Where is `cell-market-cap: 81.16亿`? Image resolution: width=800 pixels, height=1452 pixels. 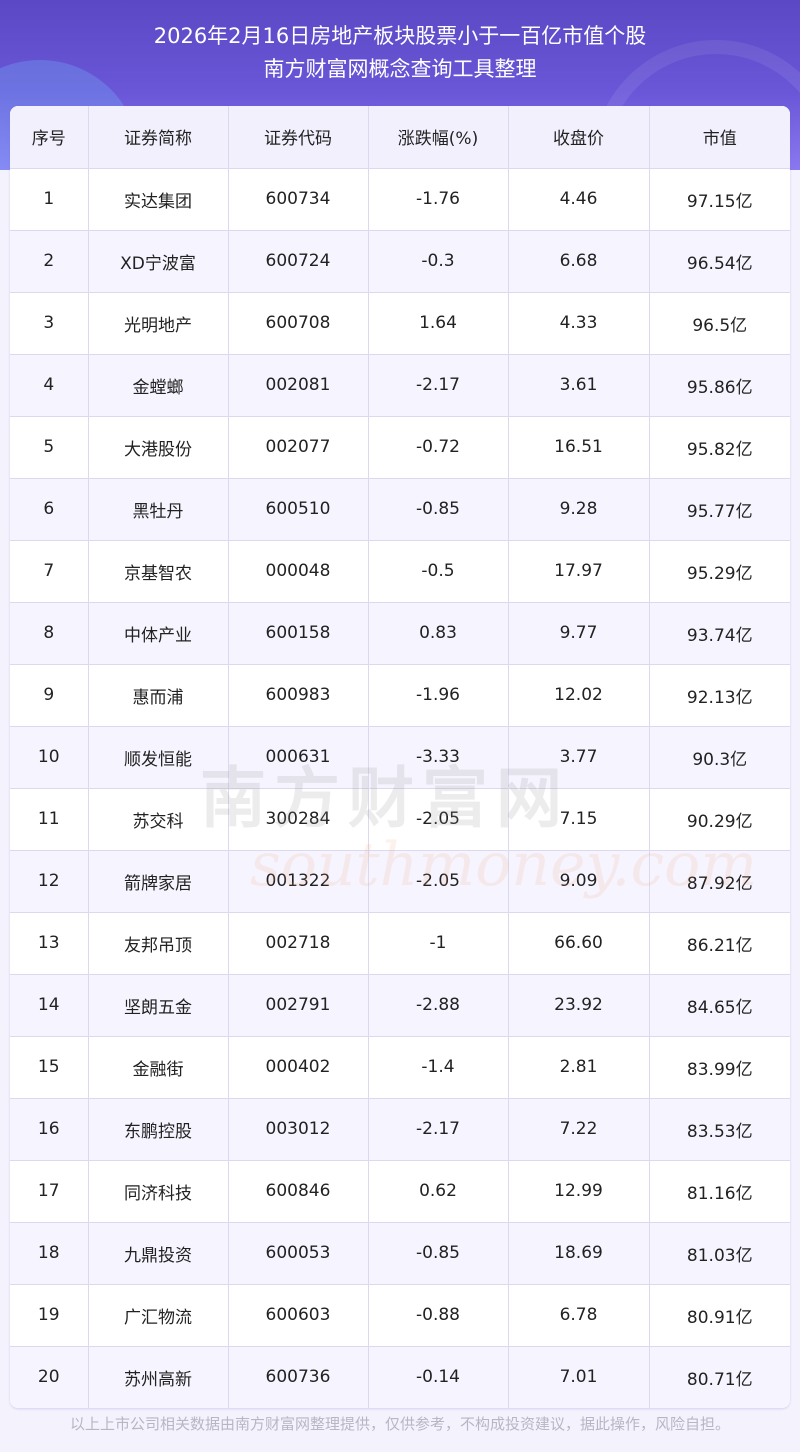 cell-market-cap: 81.16亿 is located at coordinates (719, 1191).